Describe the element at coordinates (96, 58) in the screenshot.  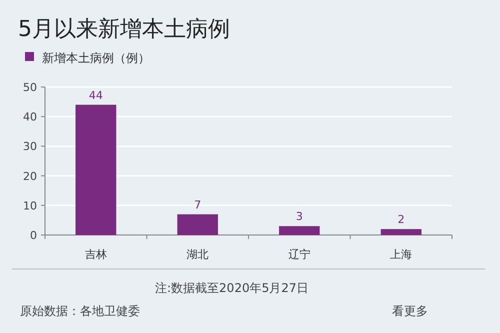
I see `legend-label: 新增本土病例（例）` at that location.